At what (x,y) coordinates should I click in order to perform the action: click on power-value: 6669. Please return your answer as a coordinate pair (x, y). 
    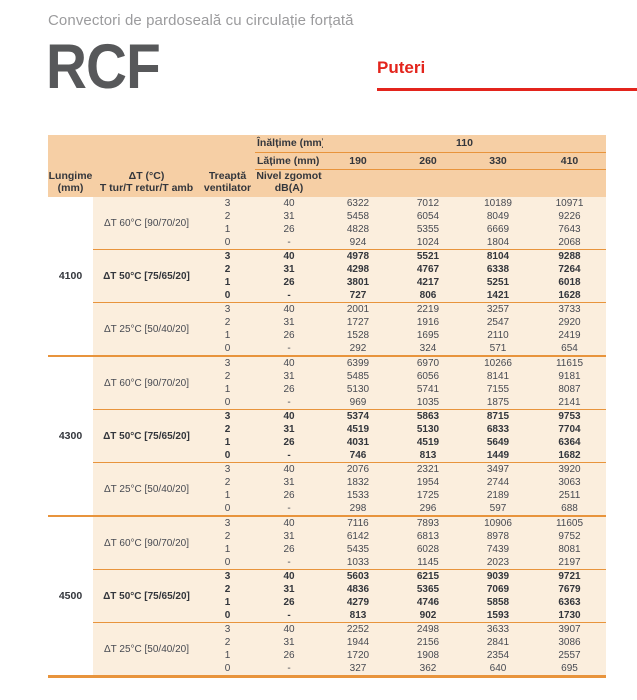
    Looking at the image, I should click on (498, 229).